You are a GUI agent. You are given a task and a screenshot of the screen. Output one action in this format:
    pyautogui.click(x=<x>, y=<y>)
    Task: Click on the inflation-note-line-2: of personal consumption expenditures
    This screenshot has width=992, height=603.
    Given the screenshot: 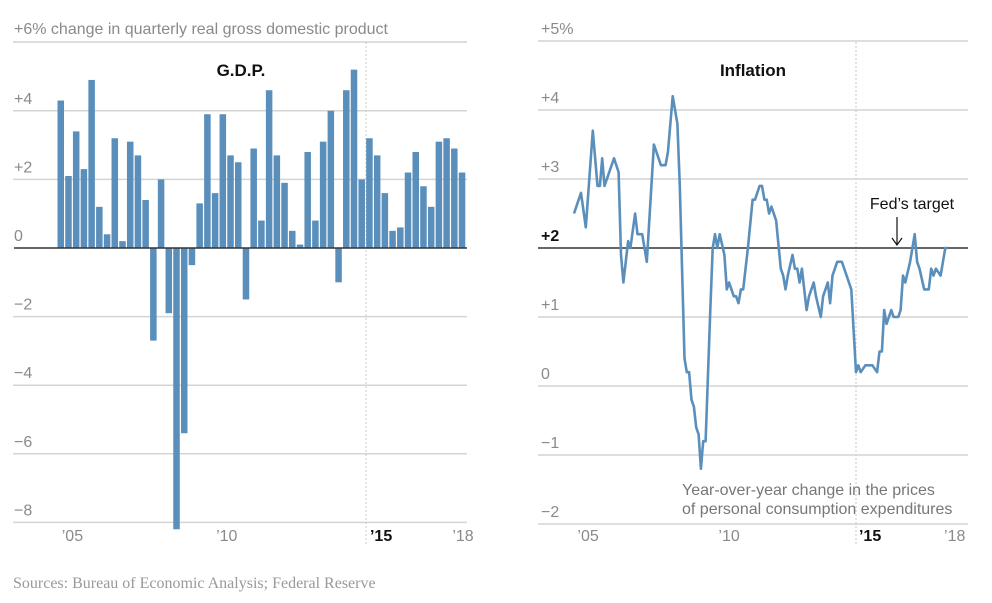 What is the action you would take?
    pyautogui.click(x=817, y=509)
    